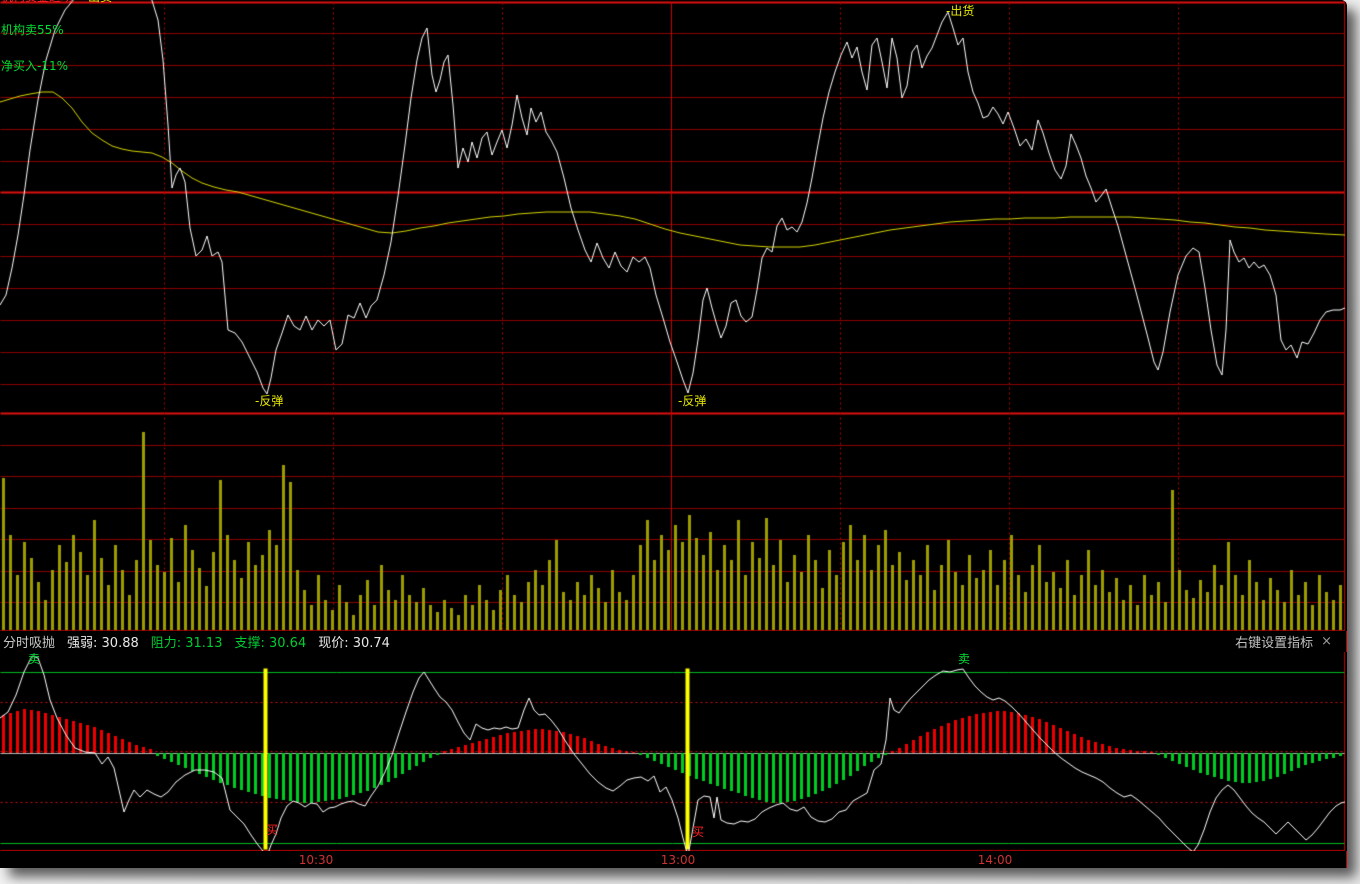 This screenshot has height=884, width=1360. I want to click on annotation-clipped-yellow: 出货, so click(100, 2).